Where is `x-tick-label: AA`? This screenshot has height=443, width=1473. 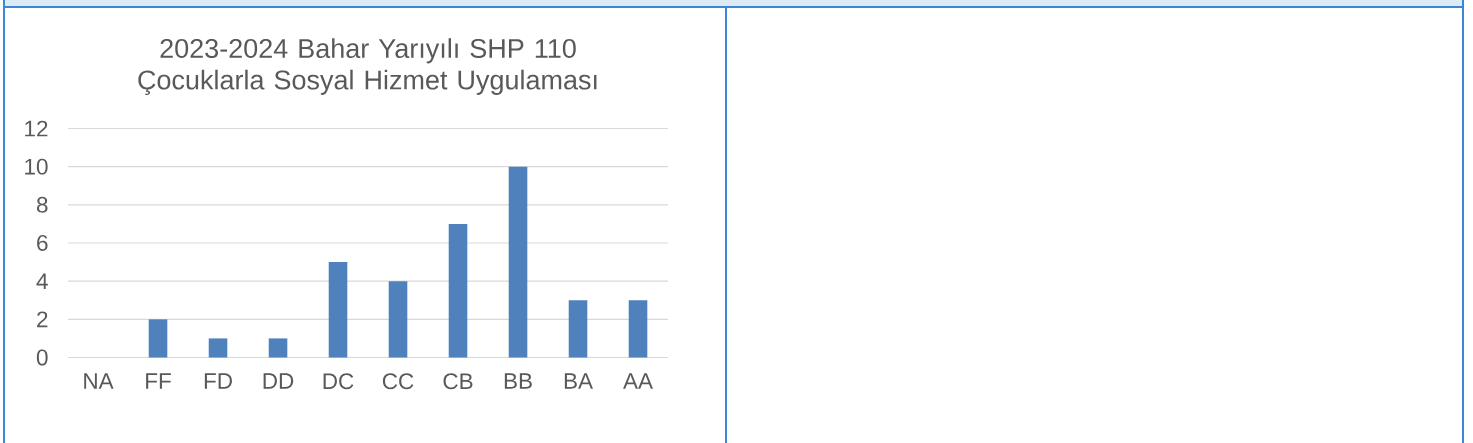 x-tick-label: AA is located at coordinates (638, 381).